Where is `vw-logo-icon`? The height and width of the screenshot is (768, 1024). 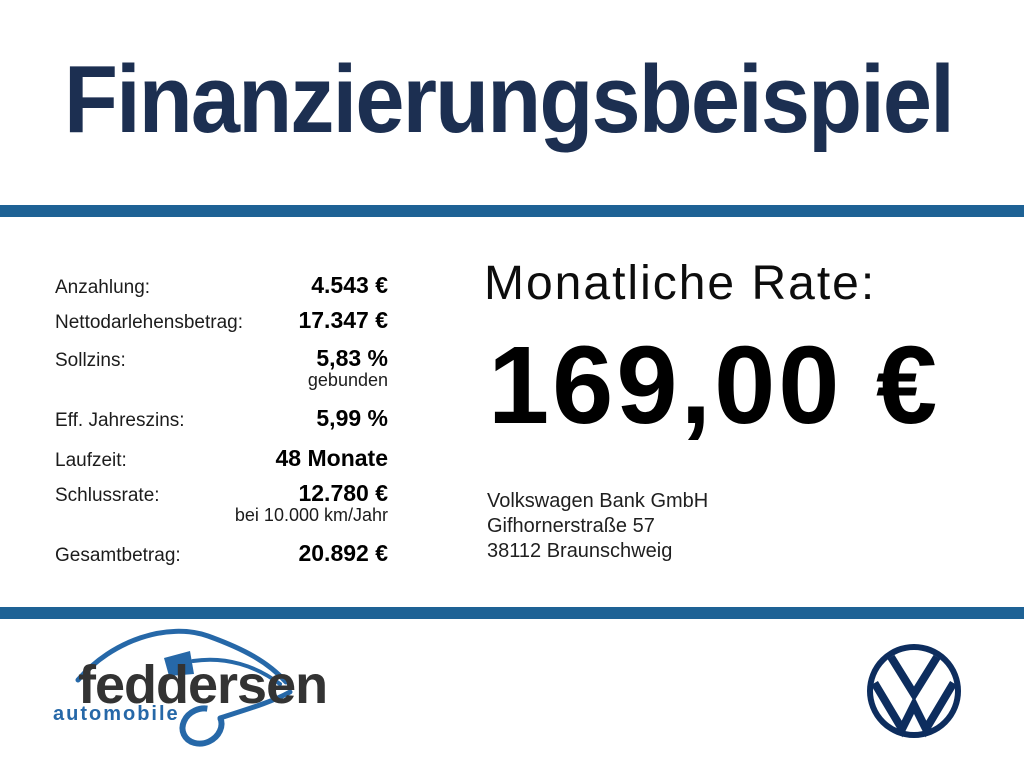
vw-logo-icon is located at coordinates (914, 691).